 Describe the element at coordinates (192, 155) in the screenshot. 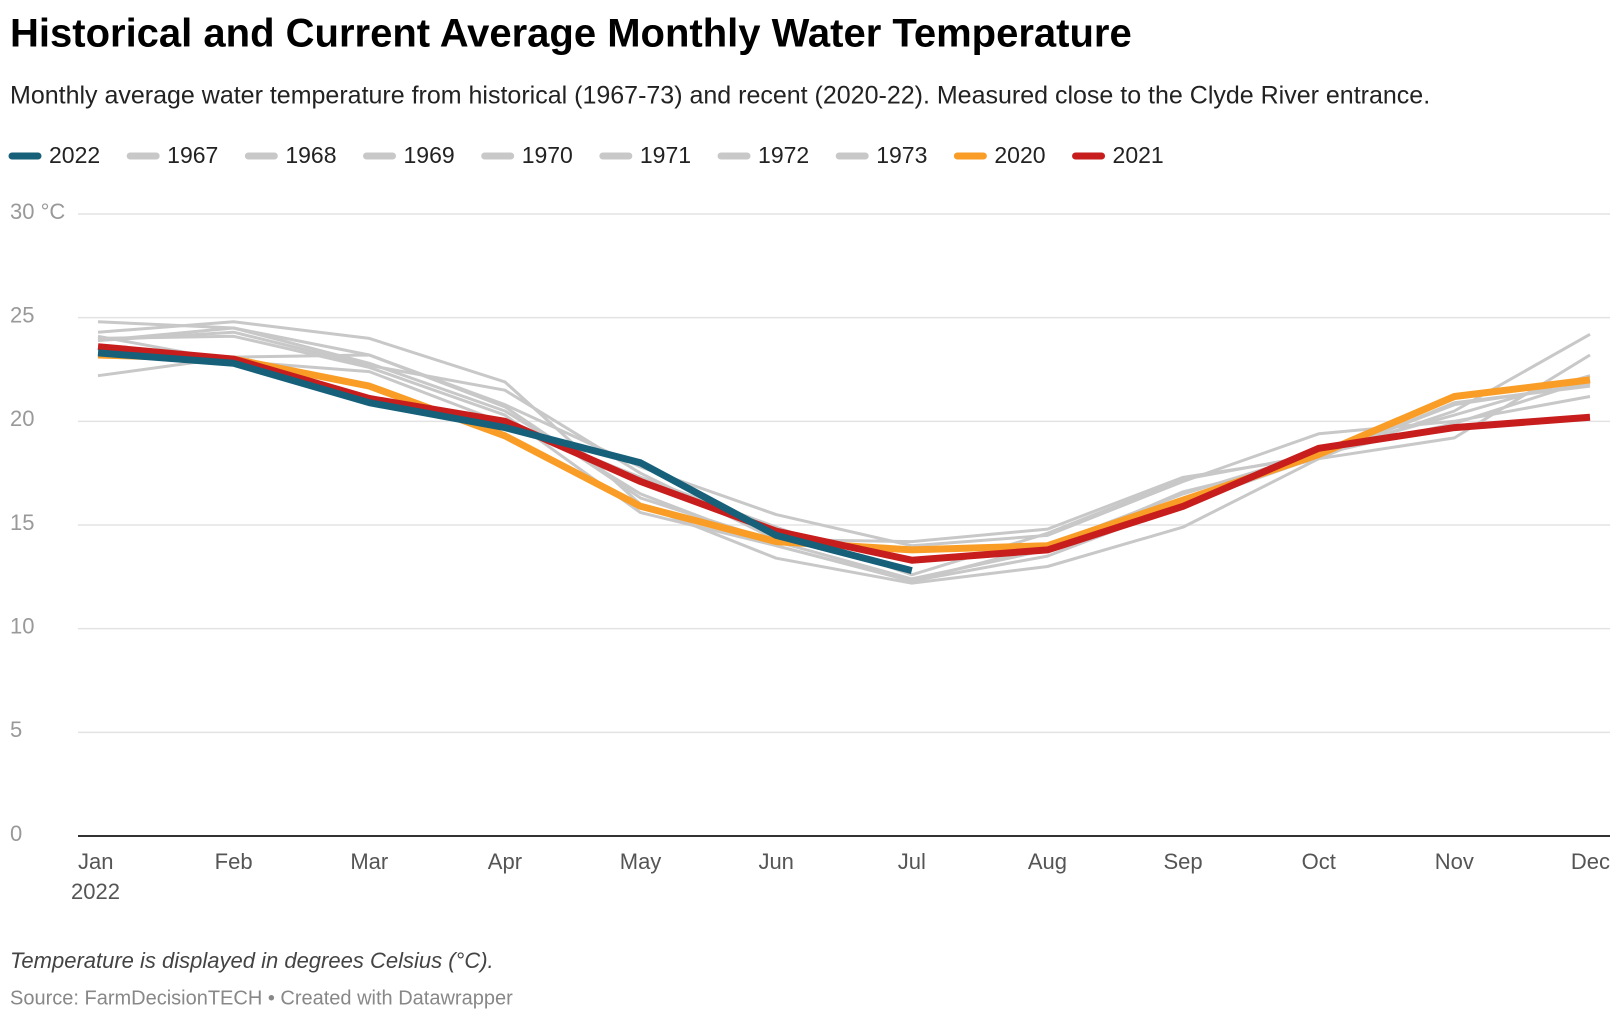

I see `legend-label: 1967` at that location.